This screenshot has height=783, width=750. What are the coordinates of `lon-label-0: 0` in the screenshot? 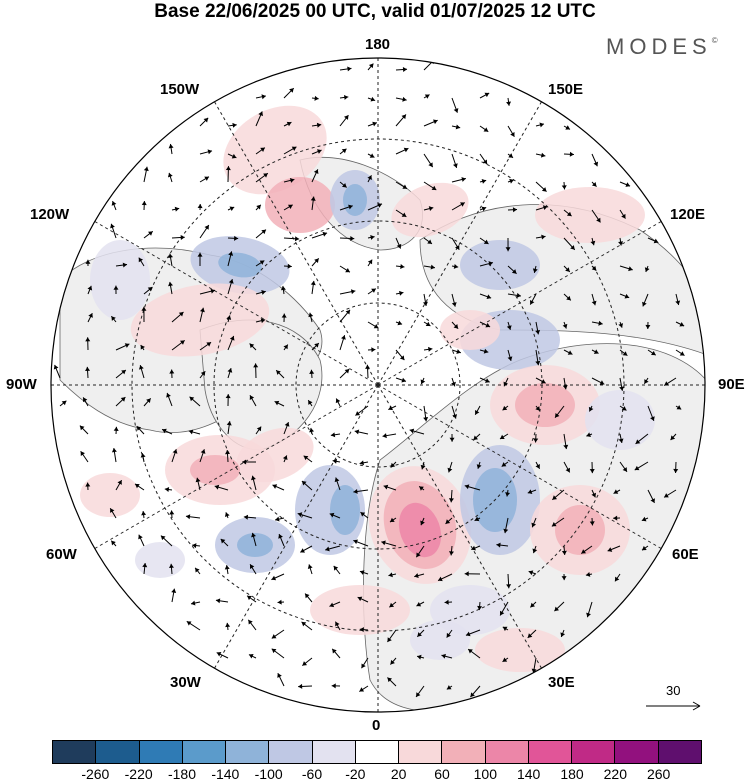 It's located at (376, 725).